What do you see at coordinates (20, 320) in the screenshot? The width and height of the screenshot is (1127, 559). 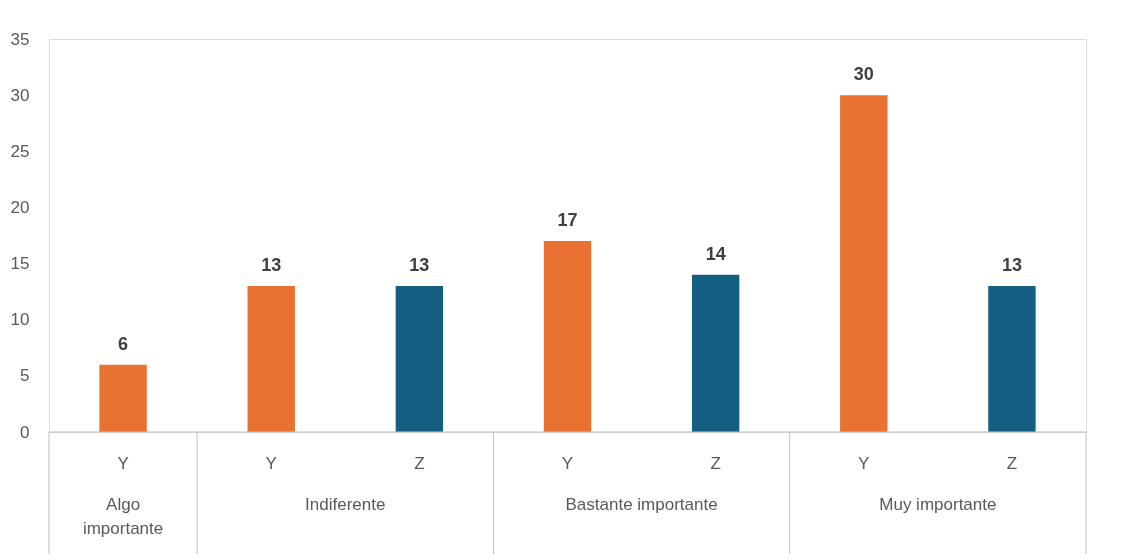 I see `y-tick-label: 10` at bounding box center [20, 320].